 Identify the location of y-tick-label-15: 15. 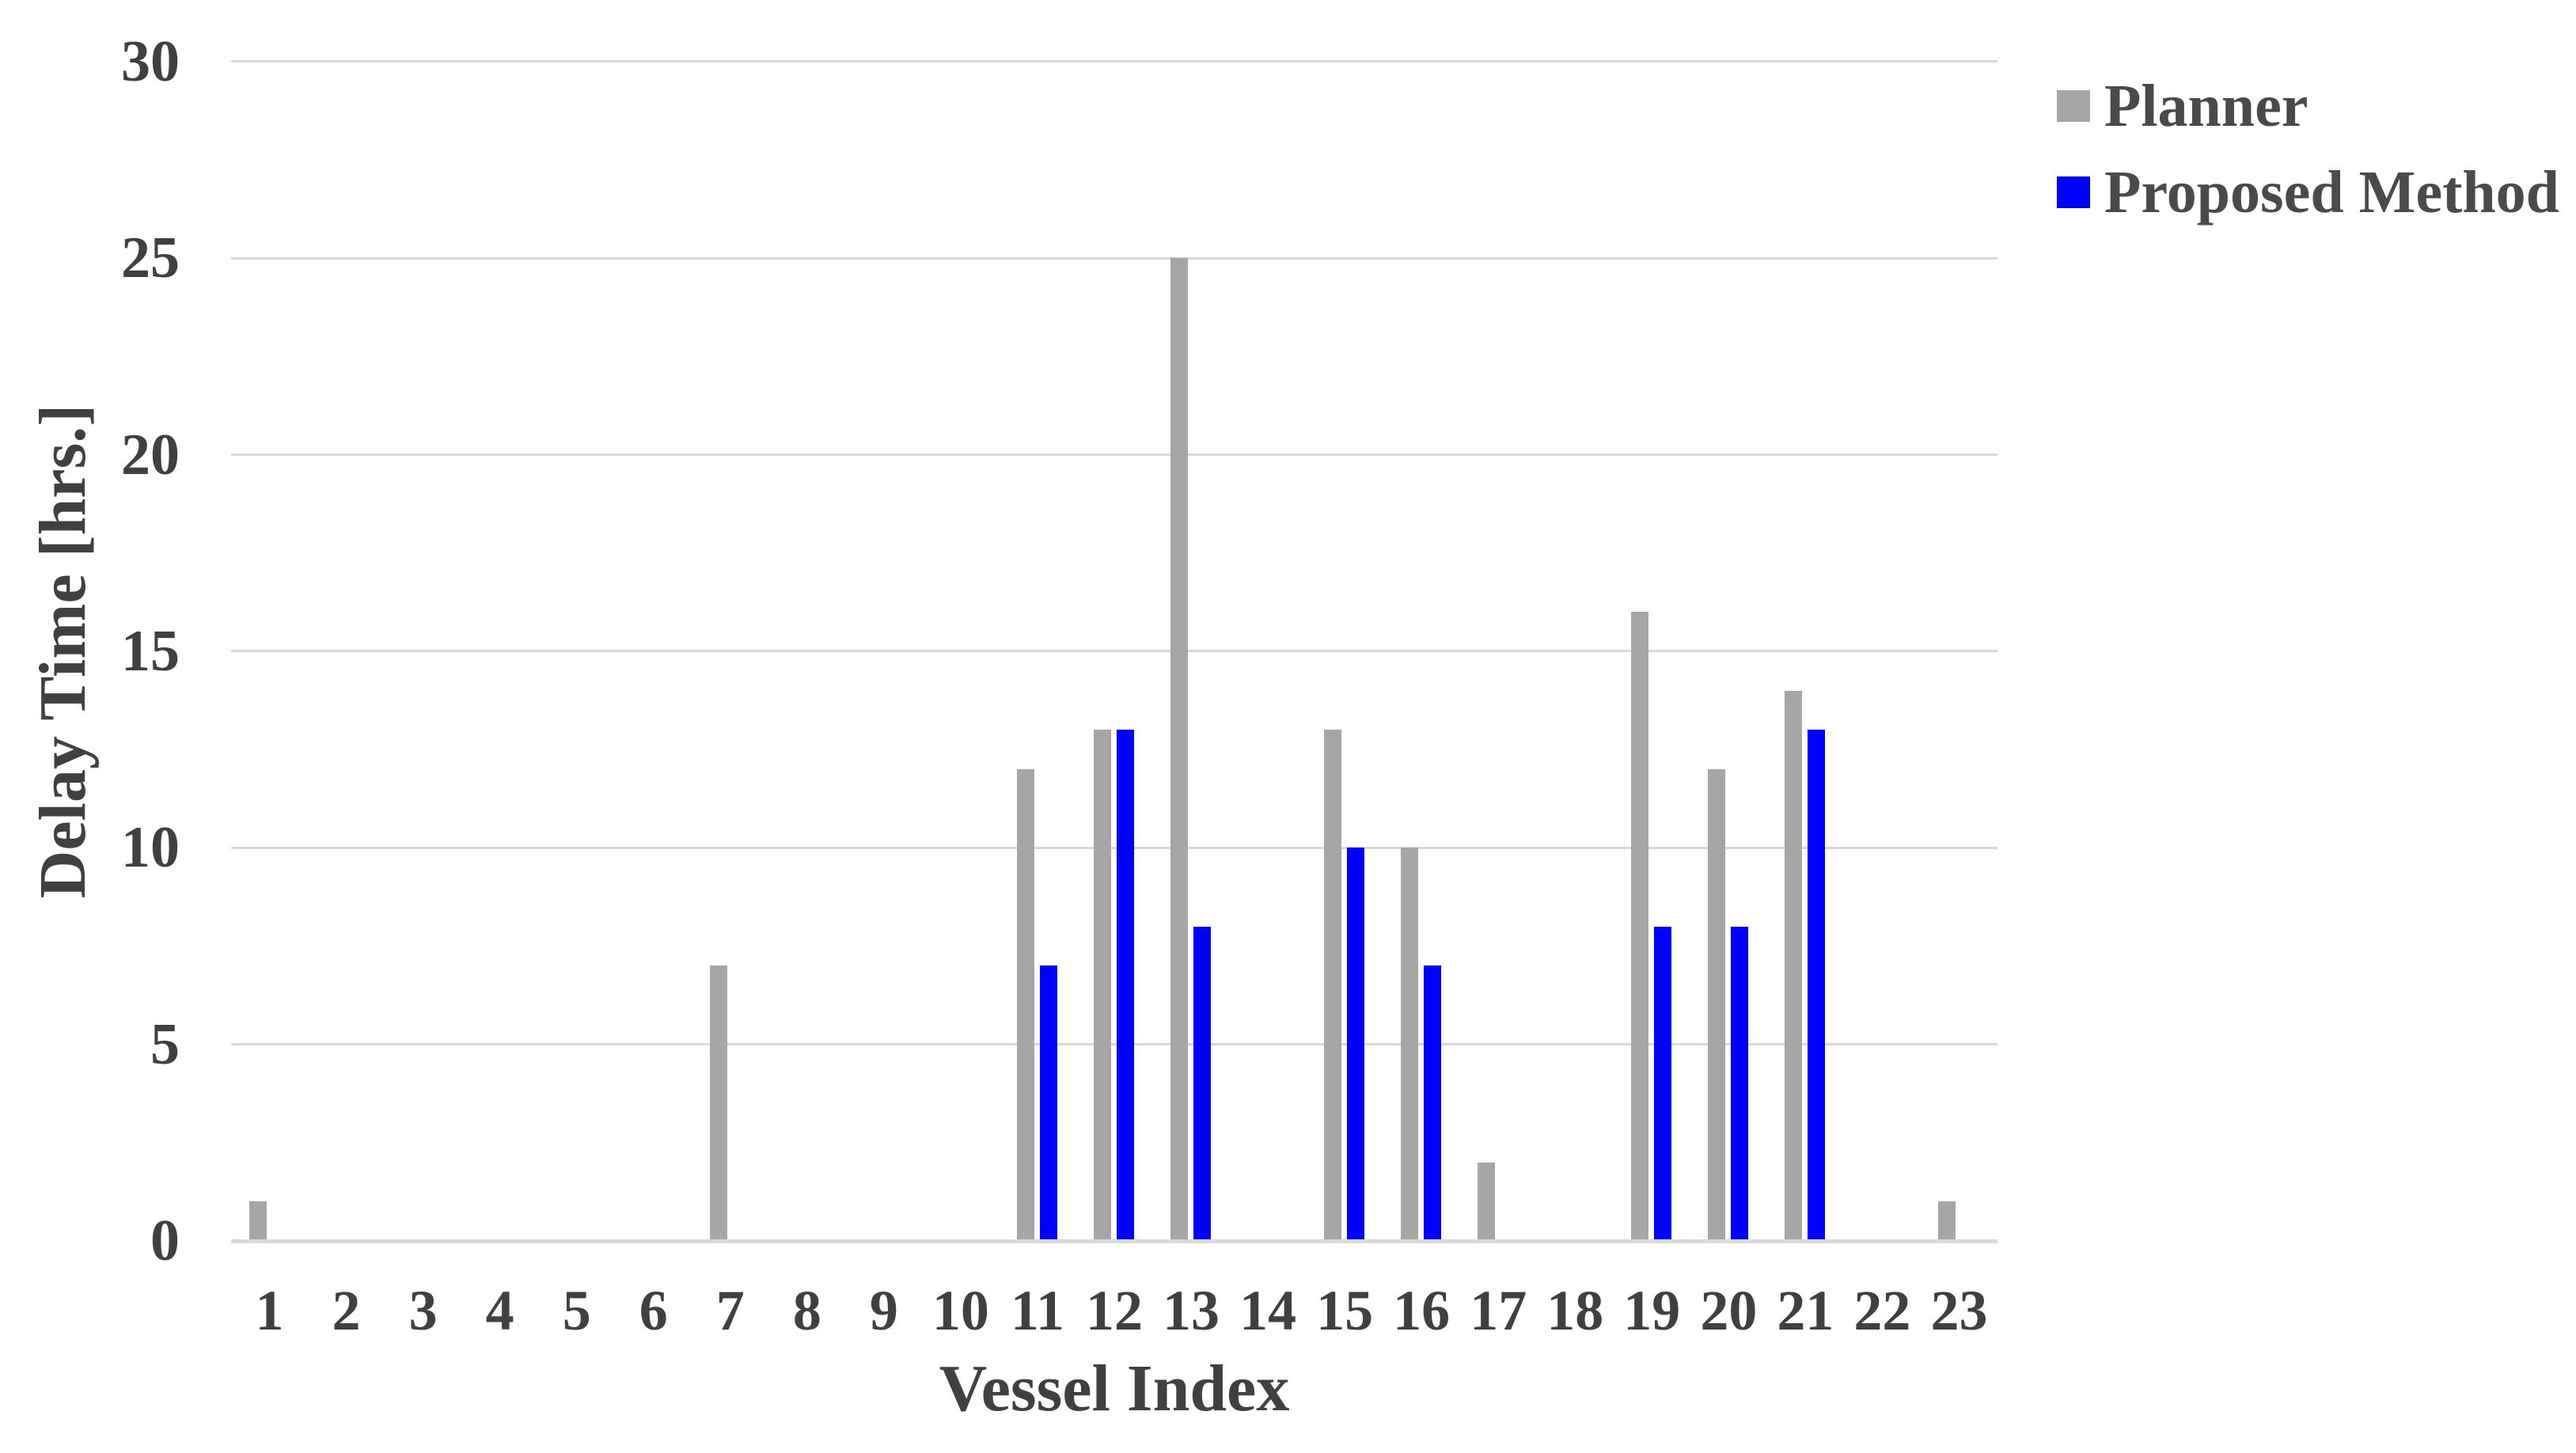
(150, 651).